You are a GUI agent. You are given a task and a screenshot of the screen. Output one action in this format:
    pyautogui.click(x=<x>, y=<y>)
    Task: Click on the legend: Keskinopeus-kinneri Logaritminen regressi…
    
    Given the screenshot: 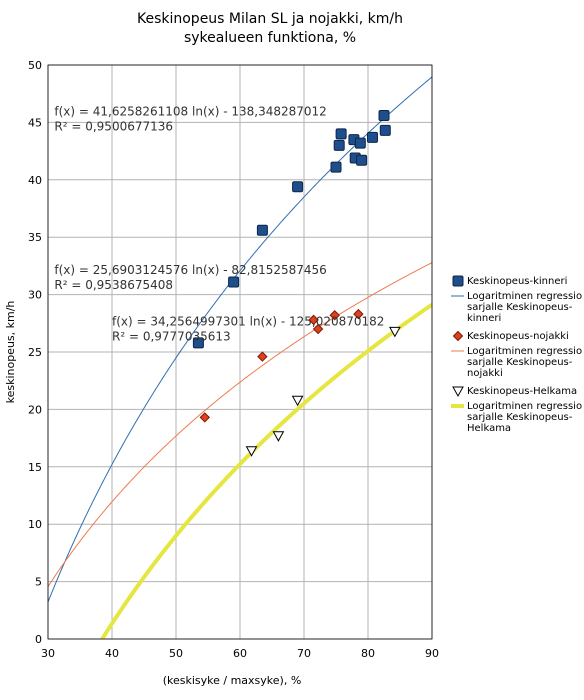 What is the action you would take?
    pyautogui.click(x=516, y=354)
    